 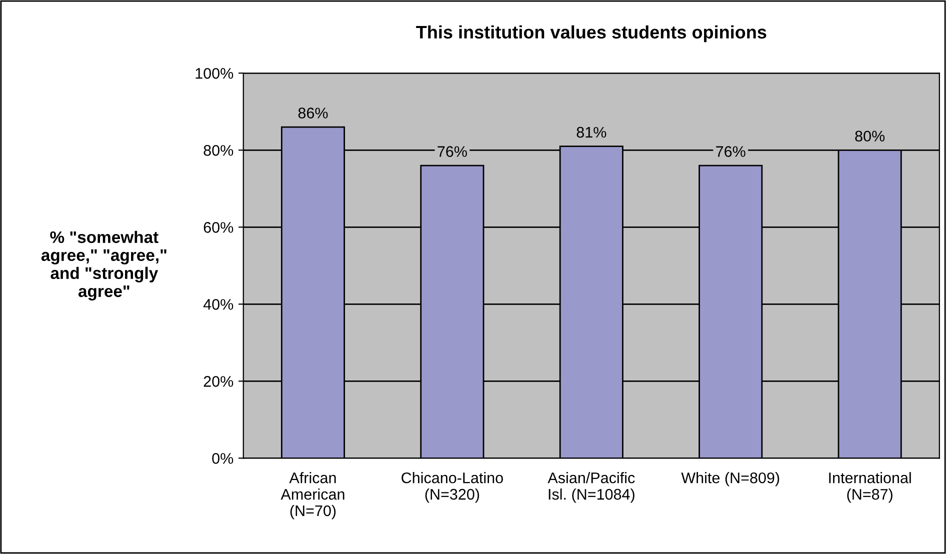 I want to click on data-label: 86%, so click(x=313, y=113).